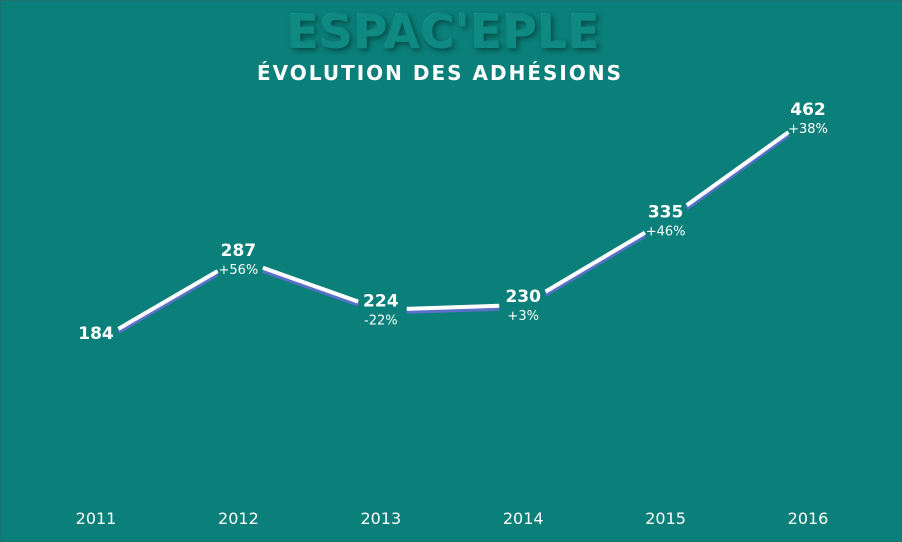  Describe the element at coordinates (239, 270) in the screenshot. I see `change-label-2012: +56%` at that location.